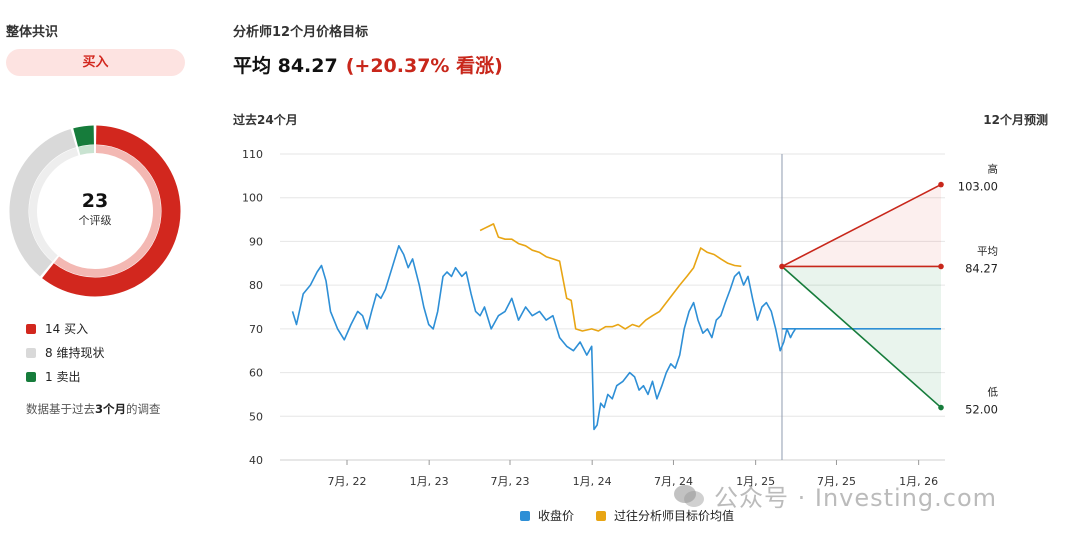 This screenshot has height=534, width=1076. What do you see at coordinates (918, 481) in the screenshot?
I see `x-tick-label: 1月, 26` at bounding box center [918, 481].